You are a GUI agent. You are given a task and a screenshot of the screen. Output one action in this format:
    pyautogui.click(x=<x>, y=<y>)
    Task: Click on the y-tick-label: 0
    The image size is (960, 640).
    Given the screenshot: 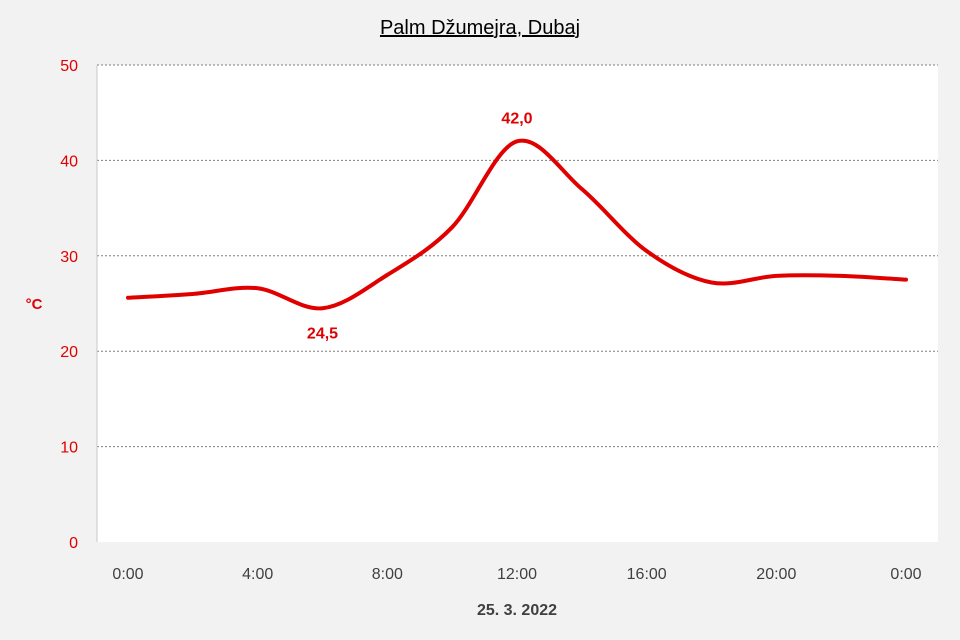 What is the action you would take?
    pyautogui.click(x=73, y=543)
    